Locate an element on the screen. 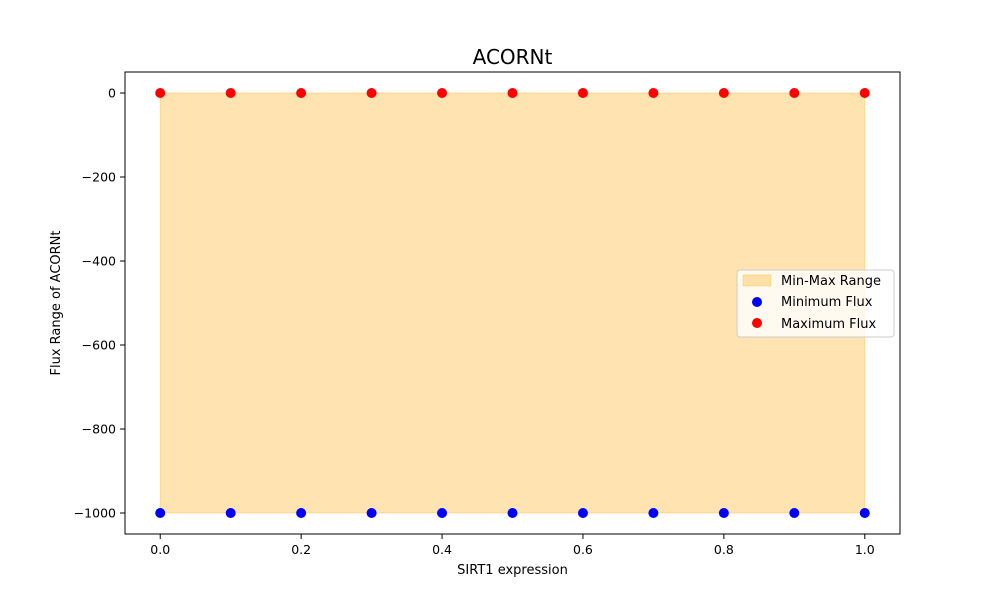  y-tick-label-0: 0 is located at coordinates (112, 93).